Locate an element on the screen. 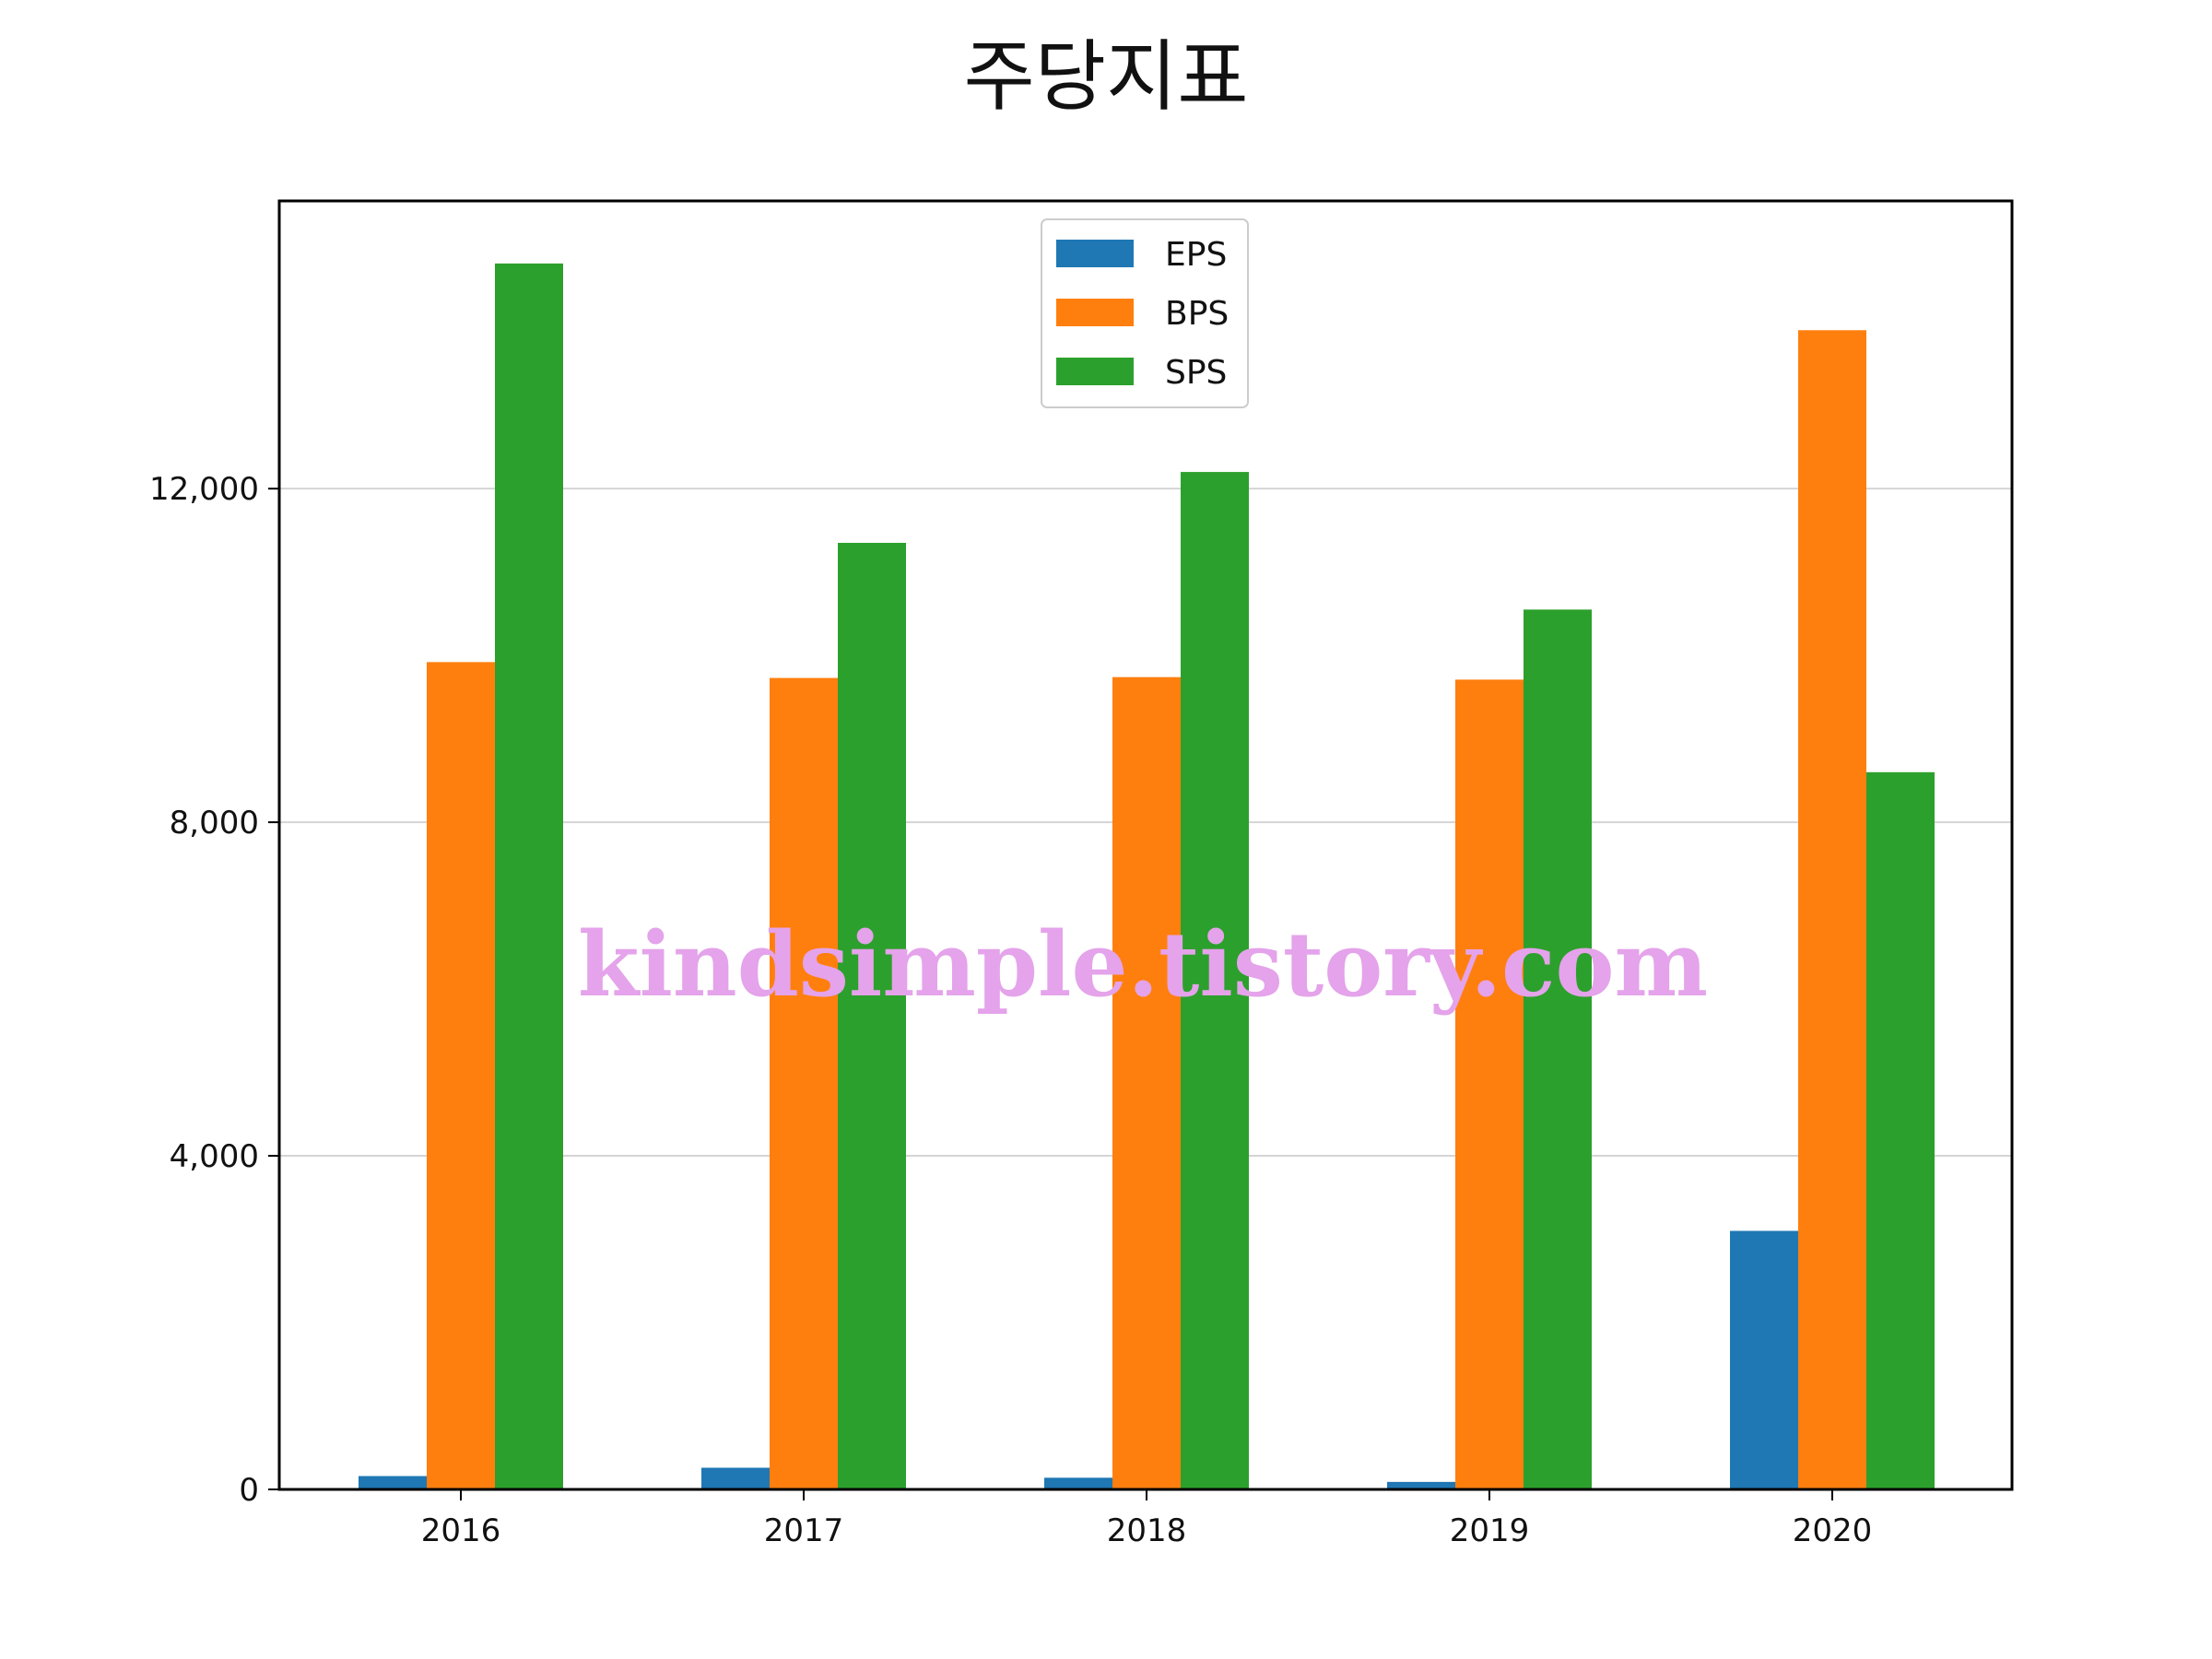  y-tick-label-0: 0 is located at coordinates (249, 1490).